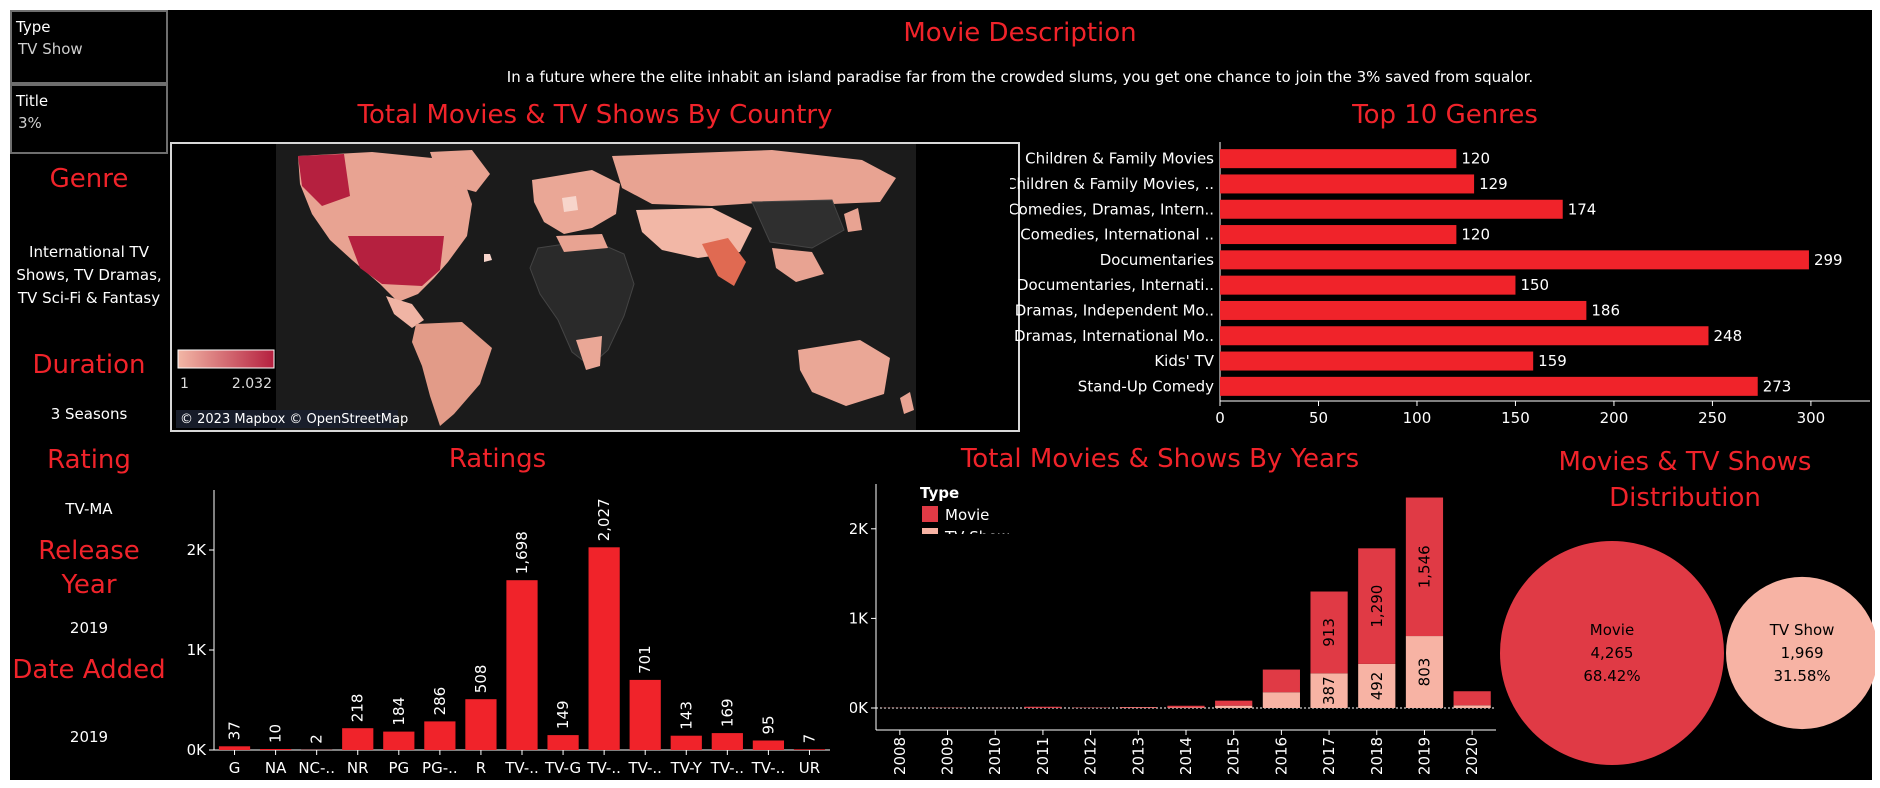  I want to click on south-africa-shape, so click(589, 353).